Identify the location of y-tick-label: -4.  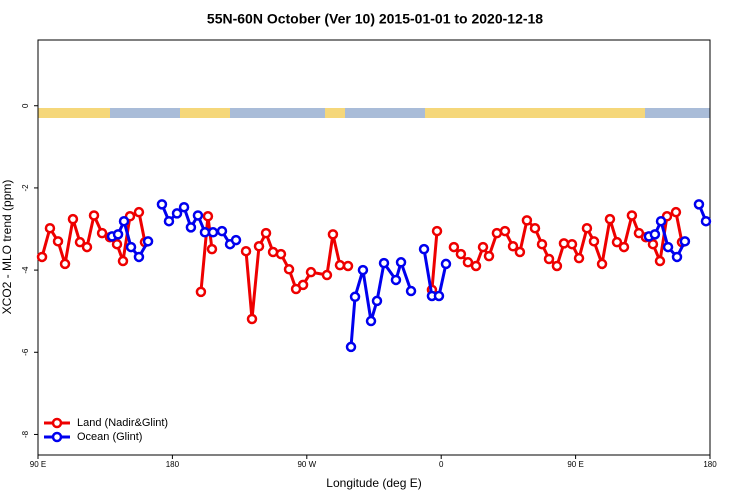
(25, 270).